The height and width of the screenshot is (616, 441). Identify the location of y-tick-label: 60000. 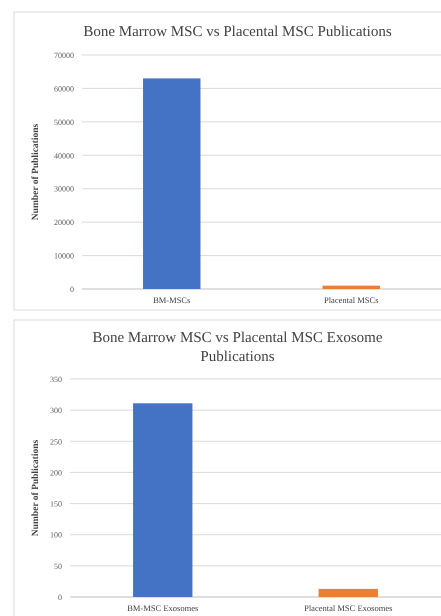
(64, 89).